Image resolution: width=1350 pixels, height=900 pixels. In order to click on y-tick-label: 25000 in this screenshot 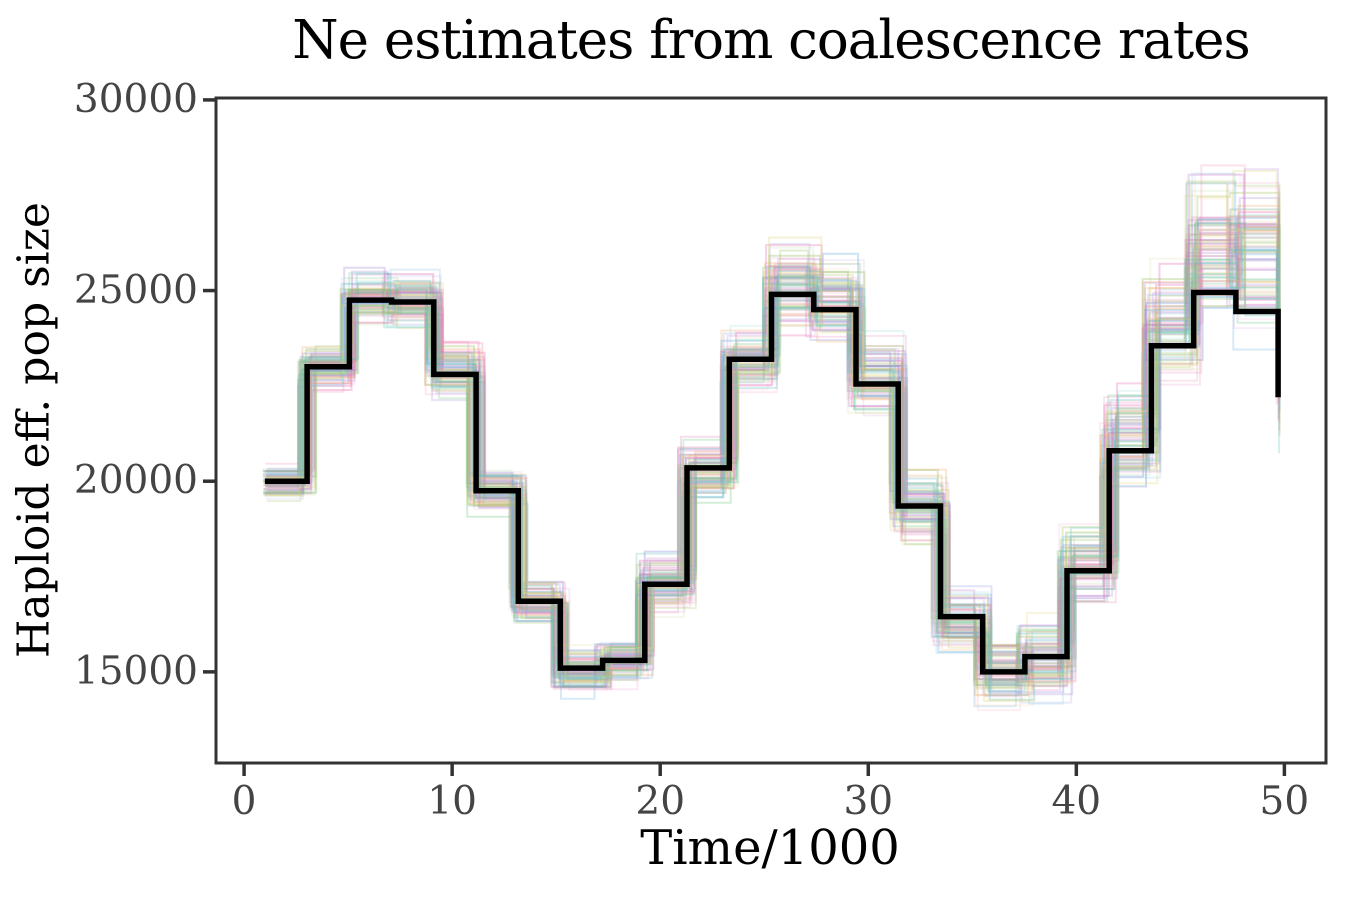, I will do `click(135, 290)`.